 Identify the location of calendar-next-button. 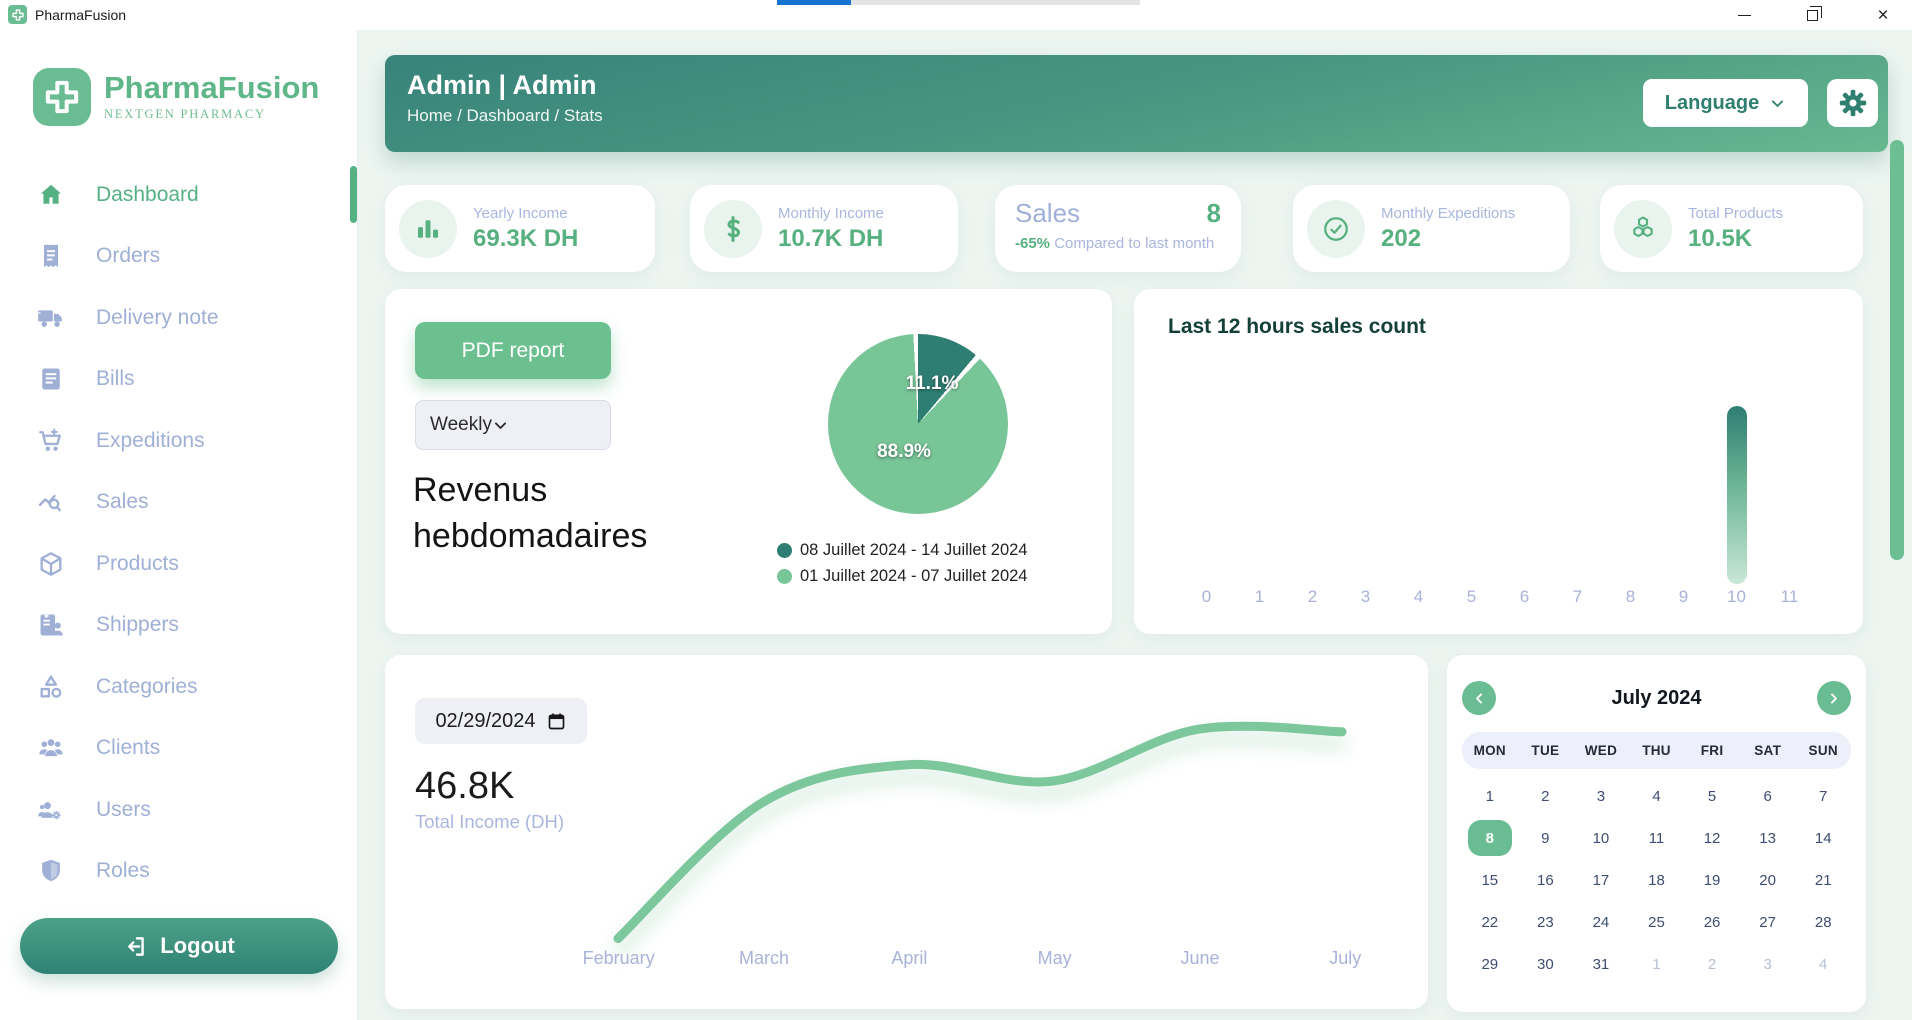
(1833, 698).